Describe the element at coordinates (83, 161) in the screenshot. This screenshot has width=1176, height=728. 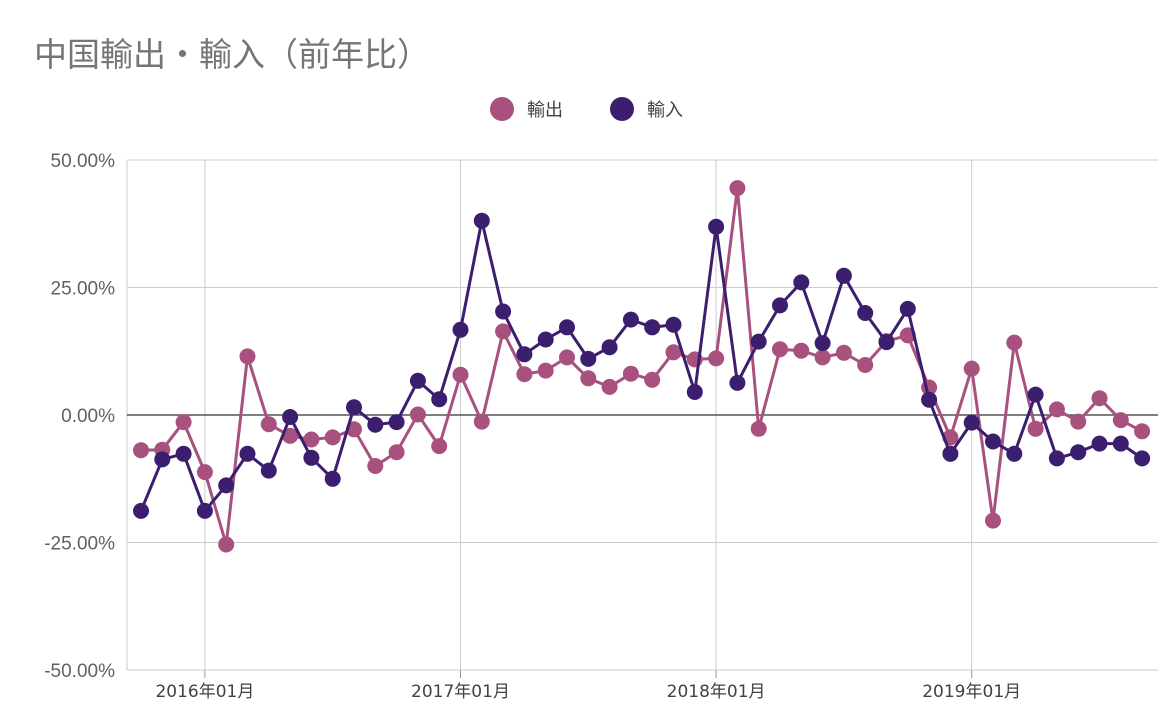
I see `y-tick-label: 50.00%` at that location.